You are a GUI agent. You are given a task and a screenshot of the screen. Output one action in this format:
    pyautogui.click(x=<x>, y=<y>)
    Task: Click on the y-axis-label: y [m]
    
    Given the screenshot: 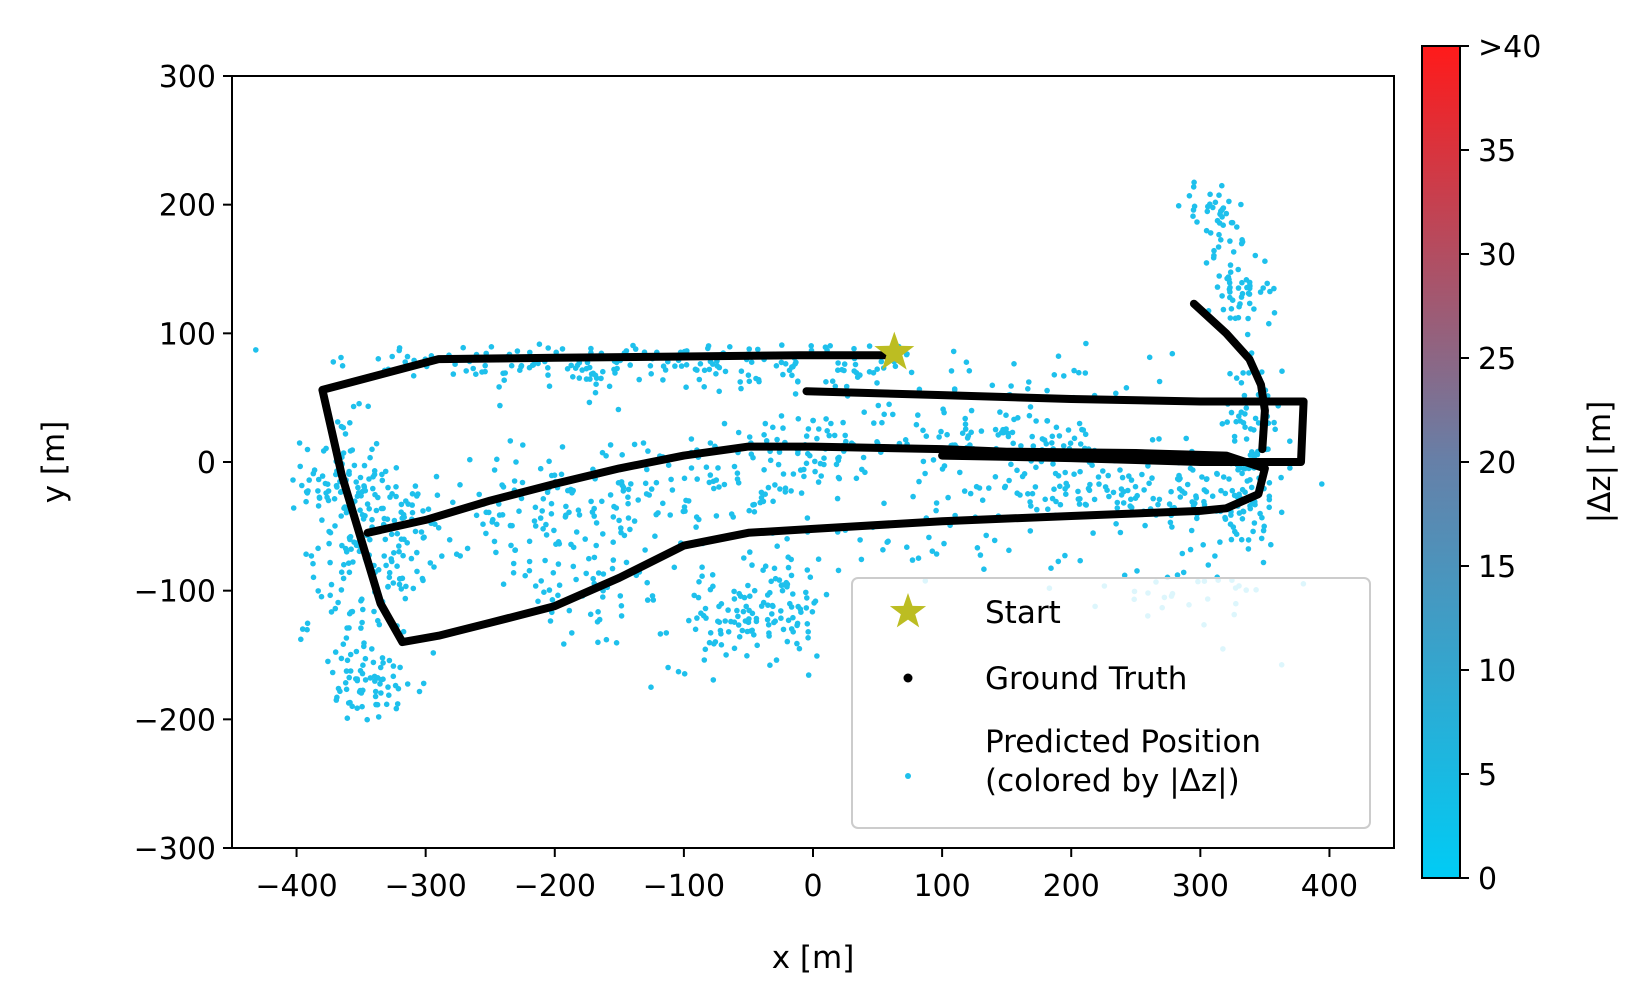 What is the action you would take?
    pyautogui.click(x=54, y=462)
    